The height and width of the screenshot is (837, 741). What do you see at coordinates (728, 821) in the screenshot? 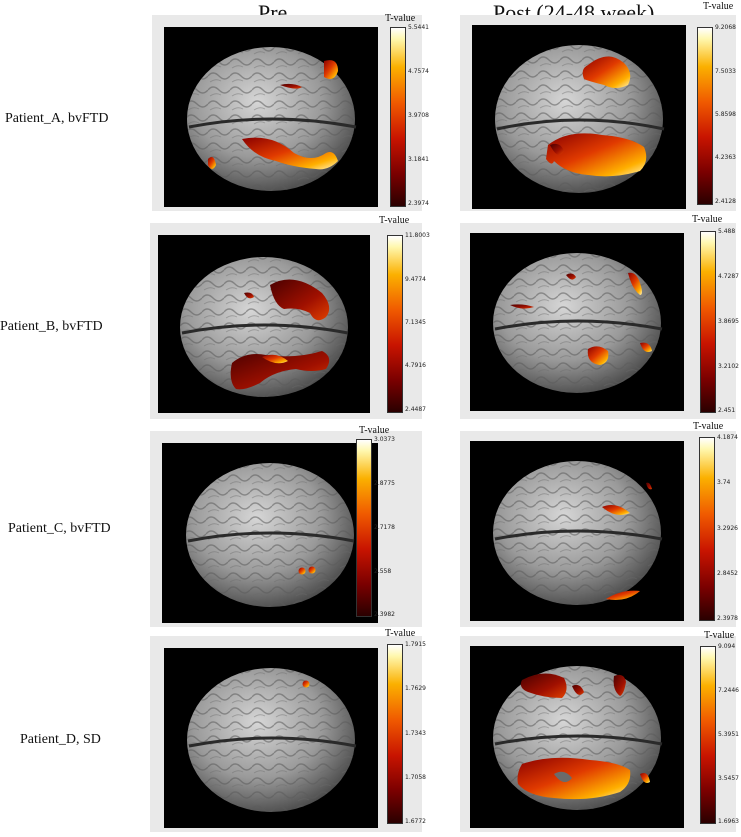
I see `colorbar-tick: 1.6963` at bounding box center [728, 821].